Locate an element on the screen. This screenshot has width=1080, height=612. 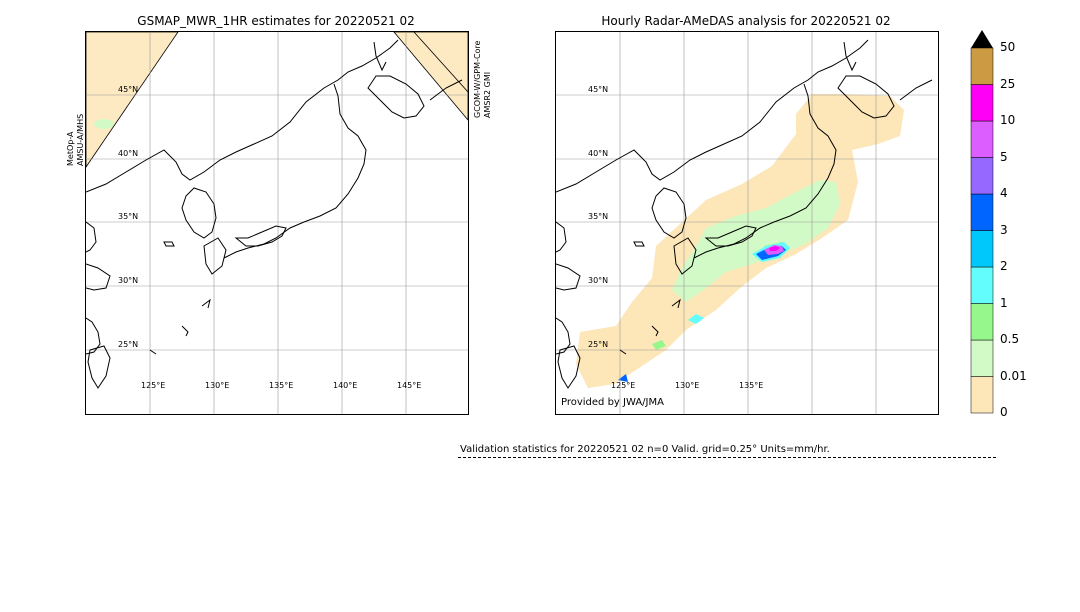
data-credit: Provided by JWA/JMA is located at coordinates (612, 402).